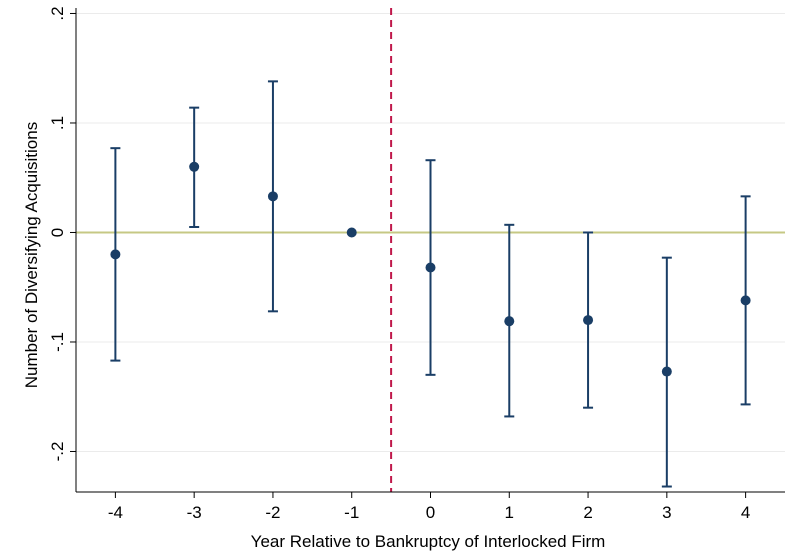 The width and height of the screenshot is (787, 553). What do you see at coordinates (31, 255) in the screenshot?
I see `y-axis-title: Number of Diversifying Acquisitions` at bounding box center [31, 255].